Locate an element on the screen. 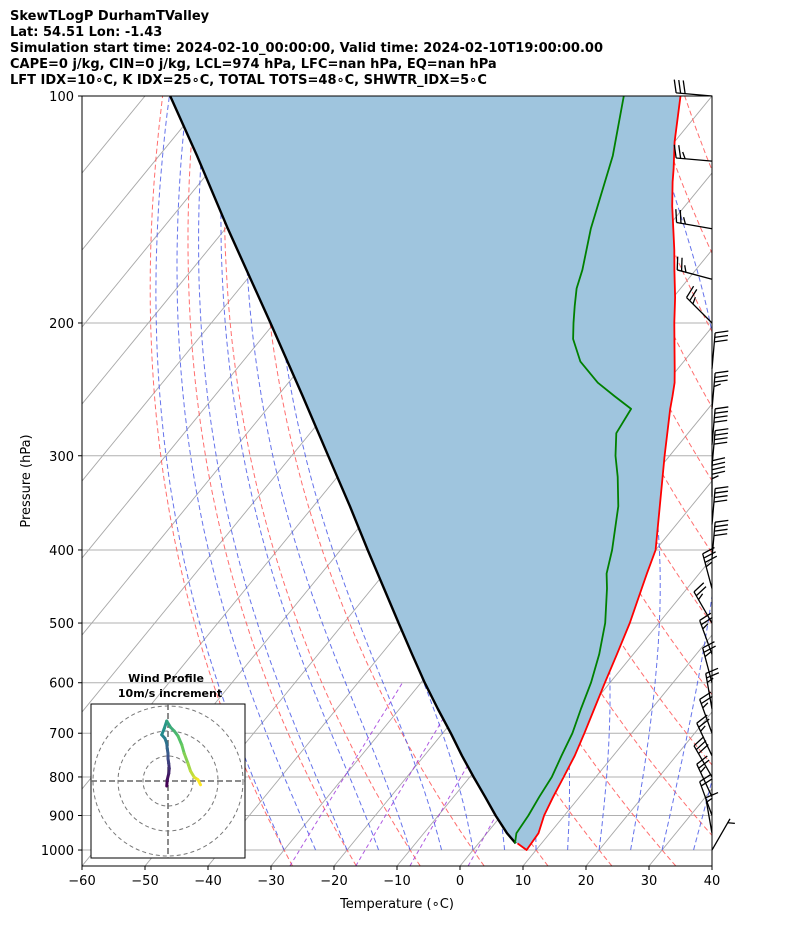  wind-barbs is located at coordinates (704, 465).